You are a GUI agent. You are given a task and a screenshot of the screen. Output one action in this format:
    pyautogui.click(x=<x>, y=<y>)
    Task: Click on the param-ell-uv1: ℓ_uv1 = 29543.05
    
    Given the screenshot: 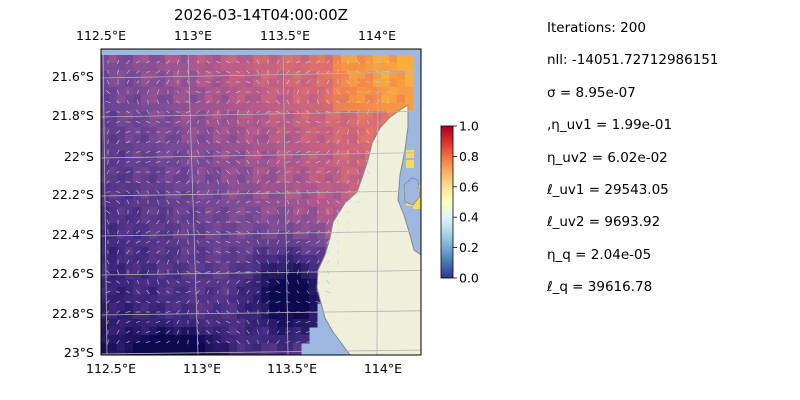 What is the action you would take?
    pyautogui.click(x=608, y=189)
    